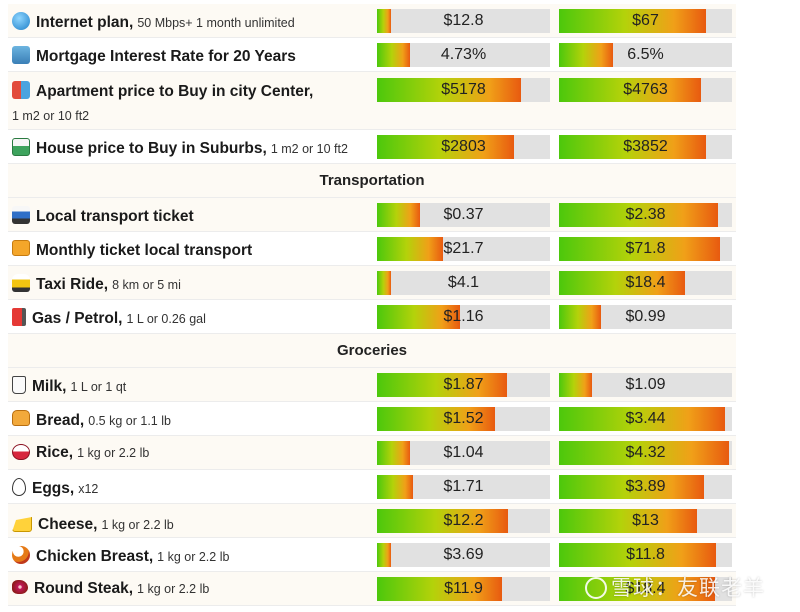  I want to click on table-row: Monthly ticket local transport $21.7 $71.8, so click(372, 249).